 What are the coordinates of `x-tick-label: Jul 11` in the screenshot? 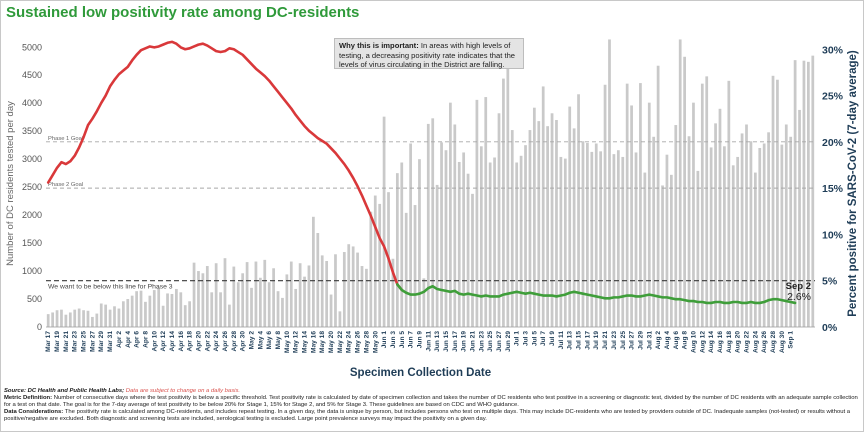 It's located at (561, 340).